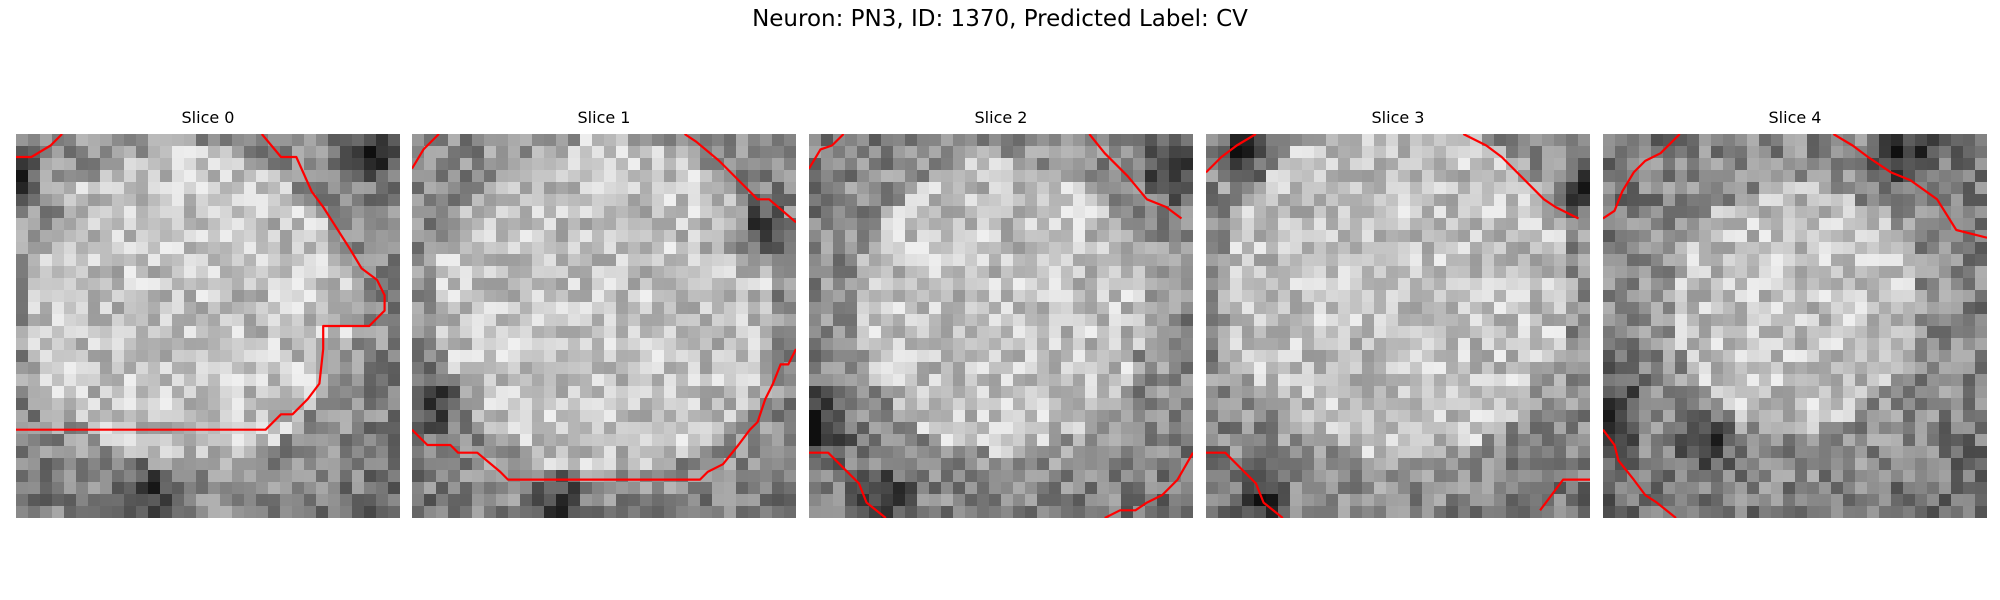 This screenshot has height=600, width=2000. What do you see at coordinates (1398, 117) in the screenshot?
I see `slice-title: Slice 3` at bounding box center [1398, 117].